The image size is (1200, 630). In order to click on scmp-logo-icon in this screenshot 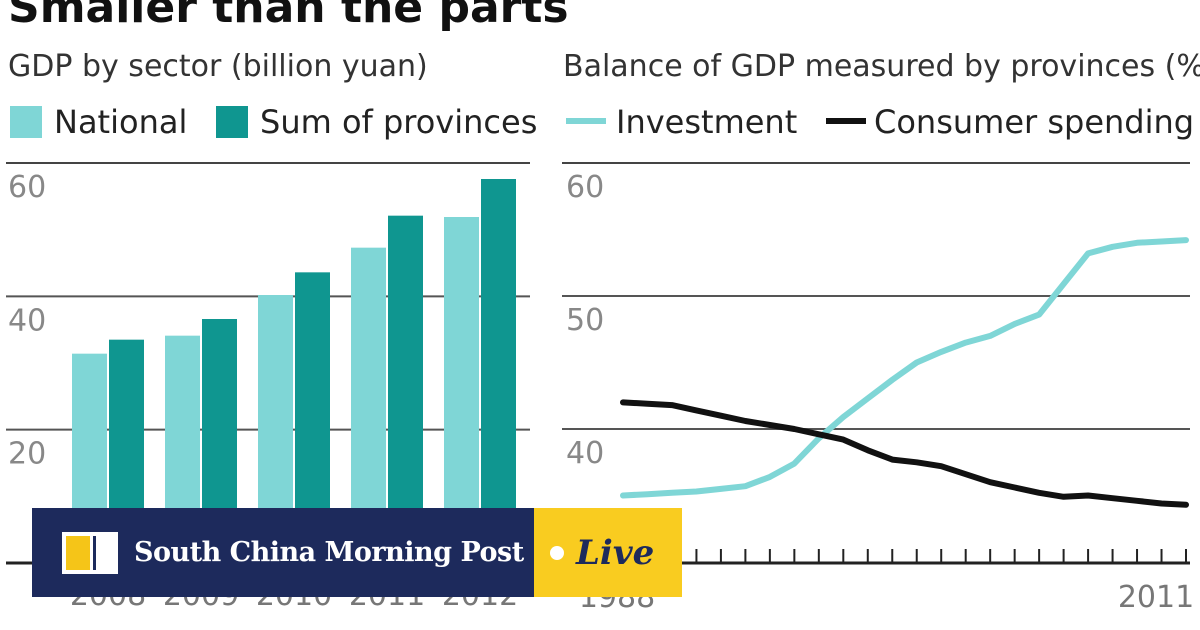, I will do `click(90, 552)`.